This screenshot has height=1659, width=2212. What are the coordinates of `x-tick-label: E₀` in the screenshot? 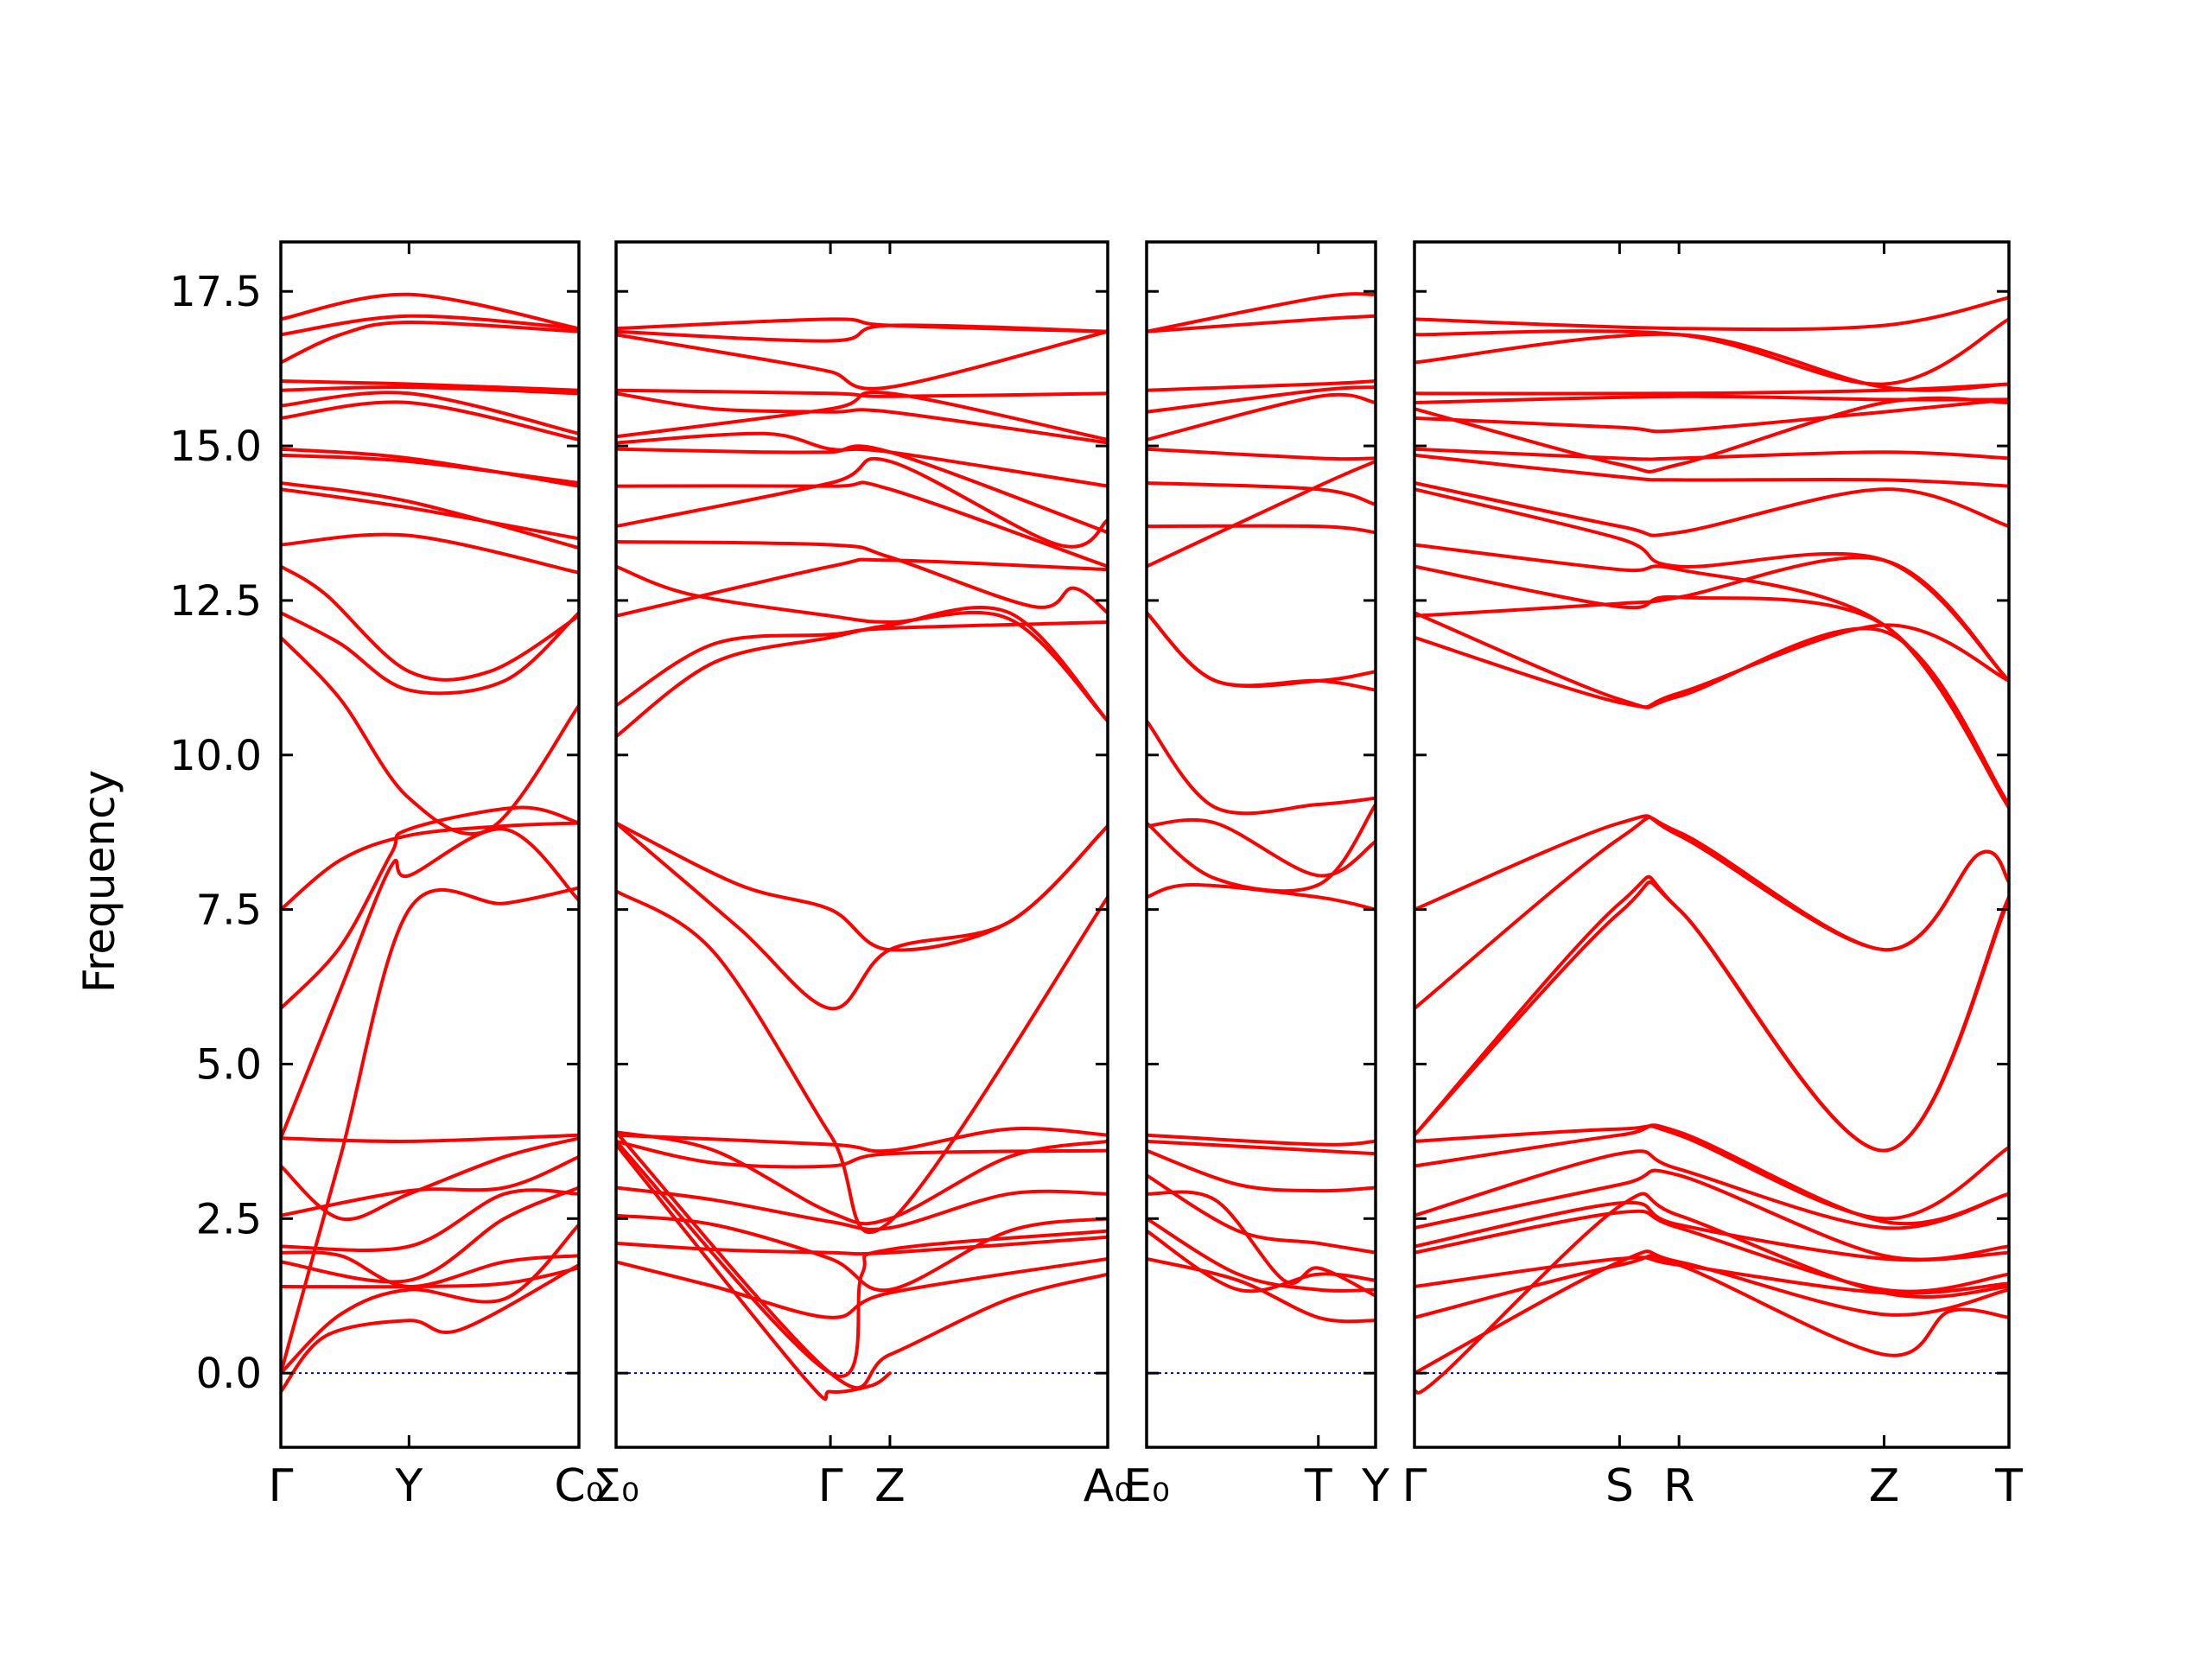 It's located at (1146, 1486).